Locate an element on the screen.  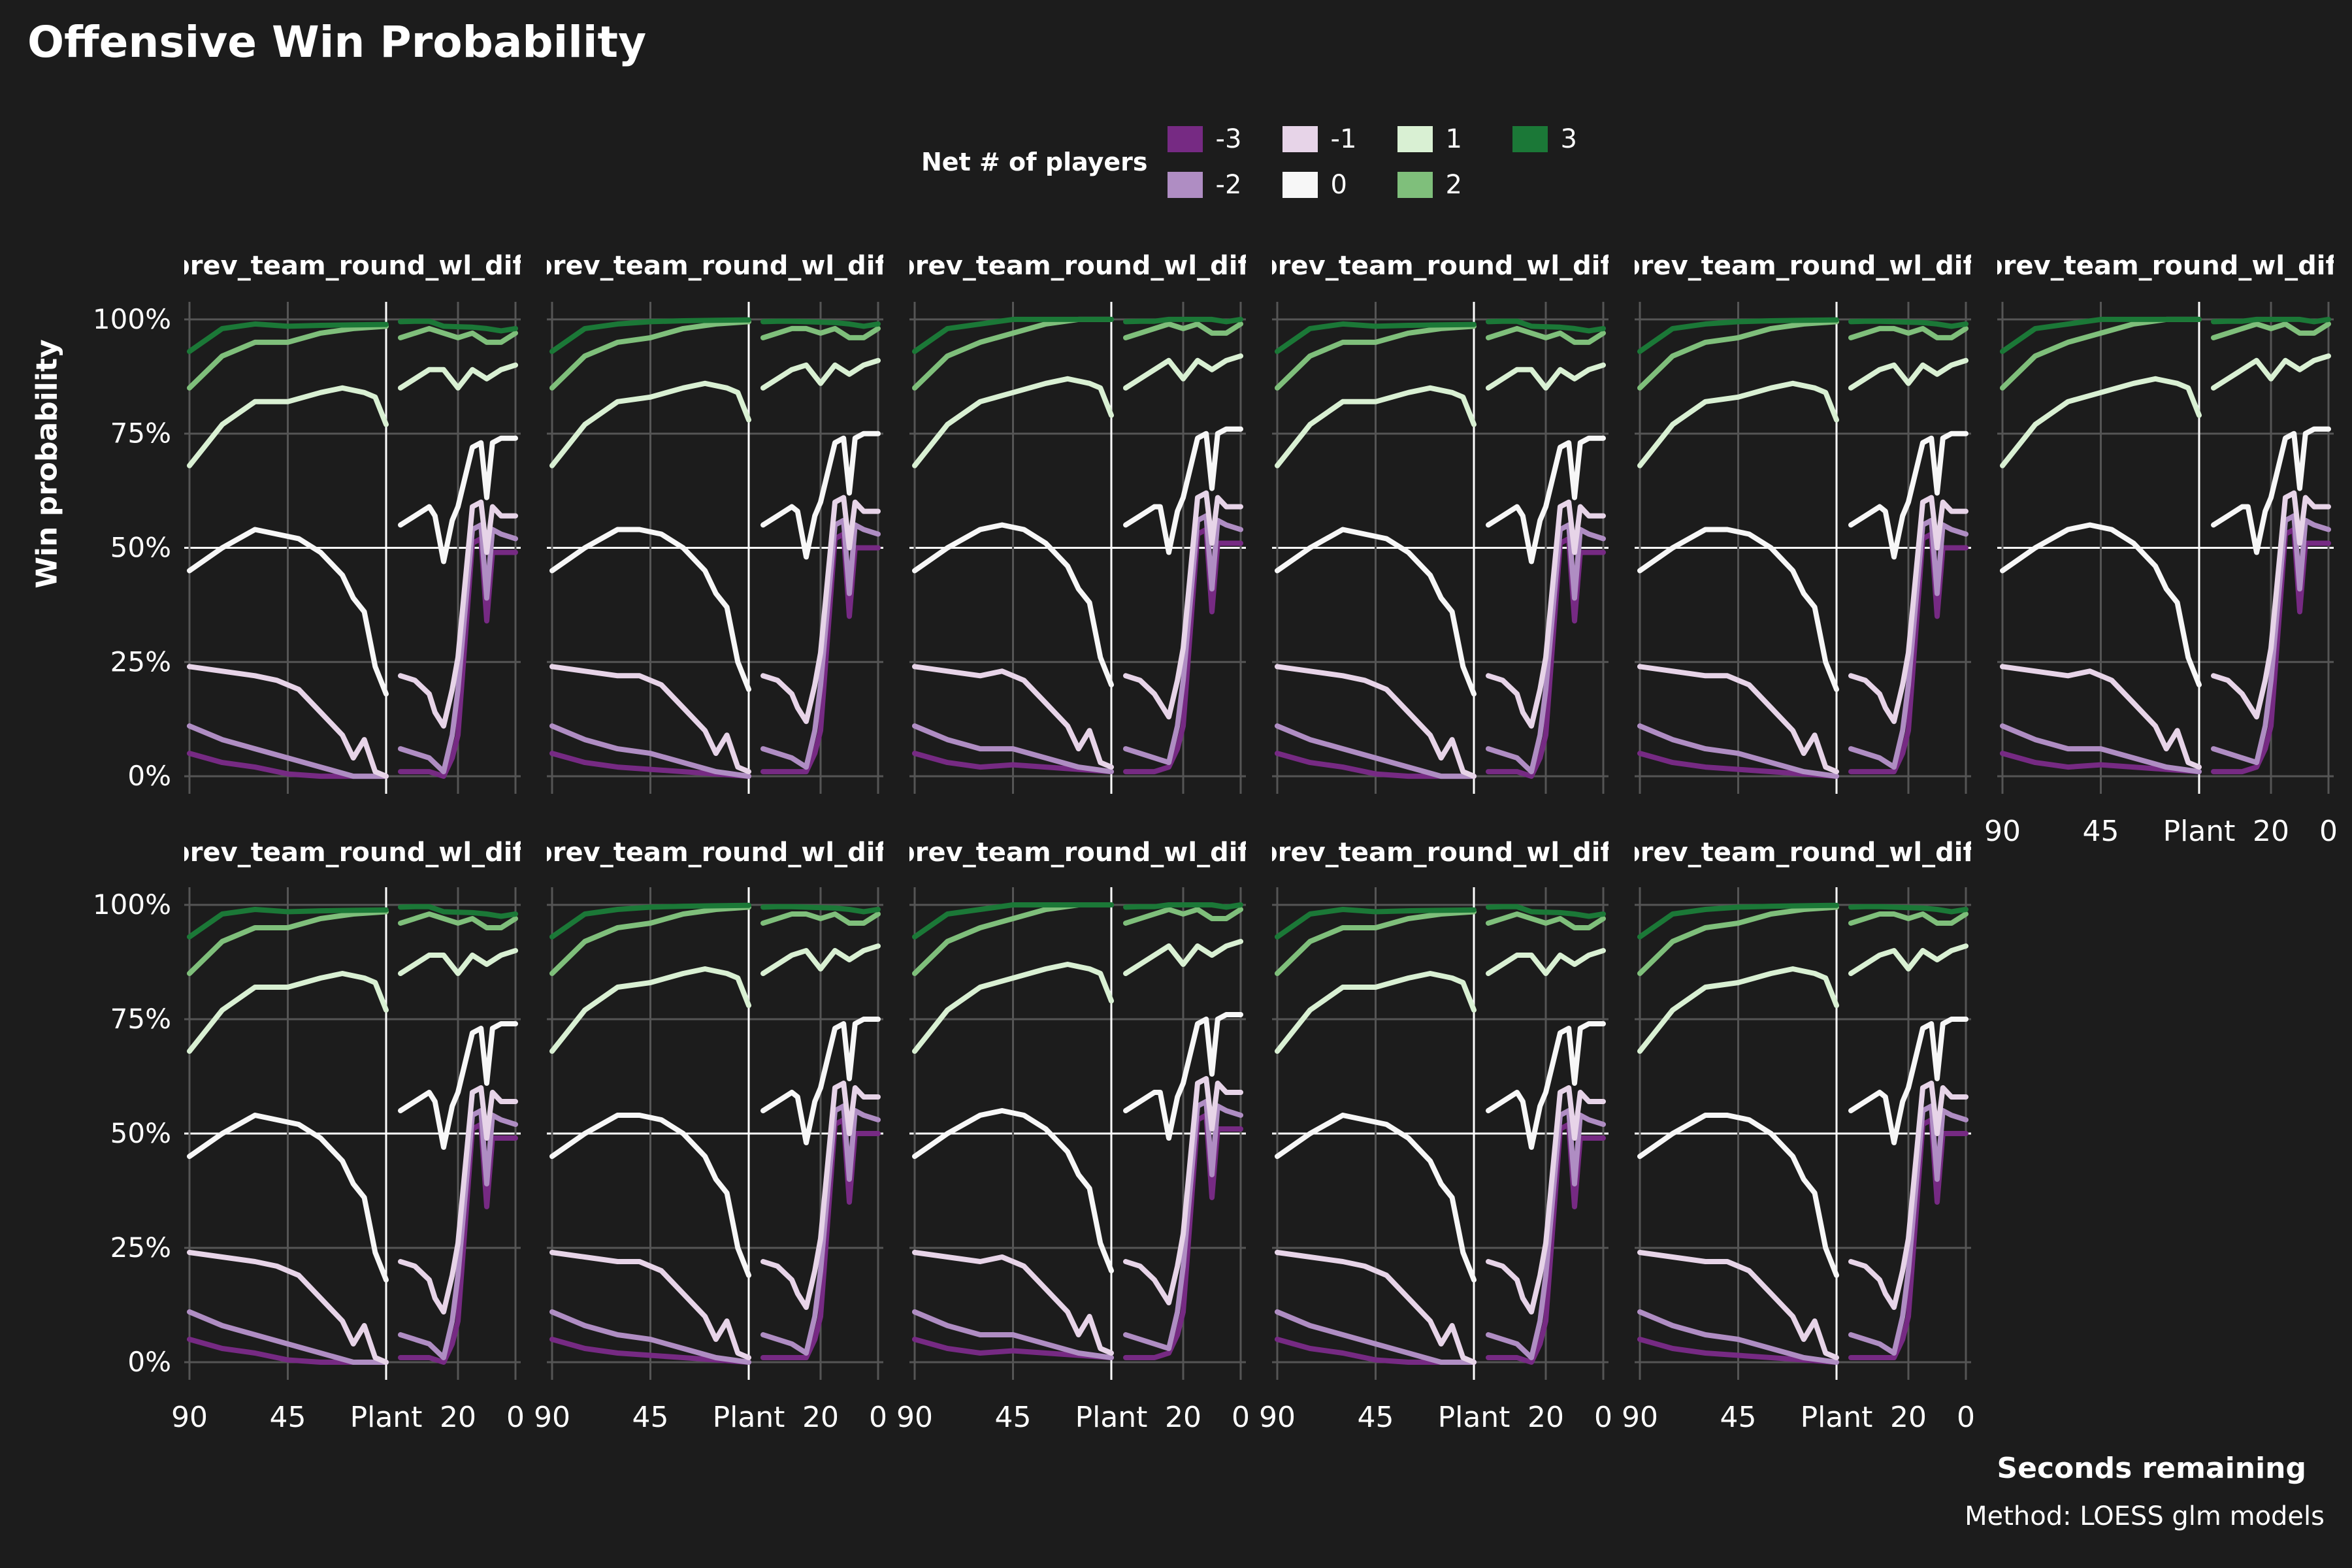
legend-label: 0 is located at coordinates (1338, 185).